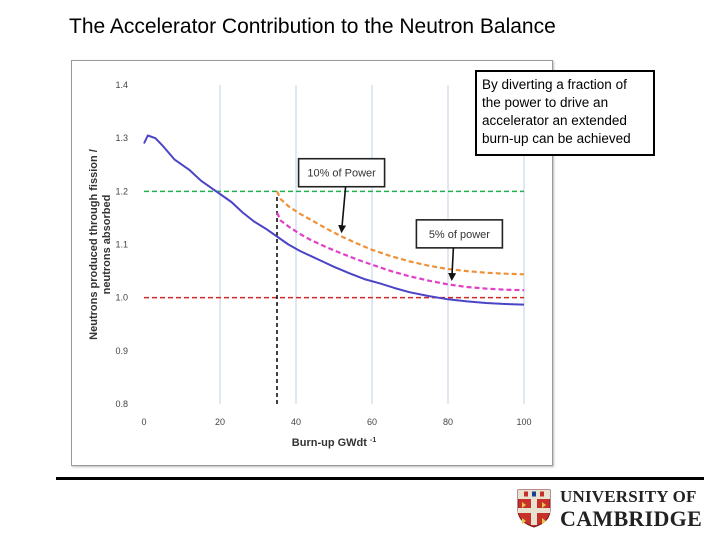 This screenshot has width=720, height=540. I want to click on x-tick-label: 100, so click(523, 422).